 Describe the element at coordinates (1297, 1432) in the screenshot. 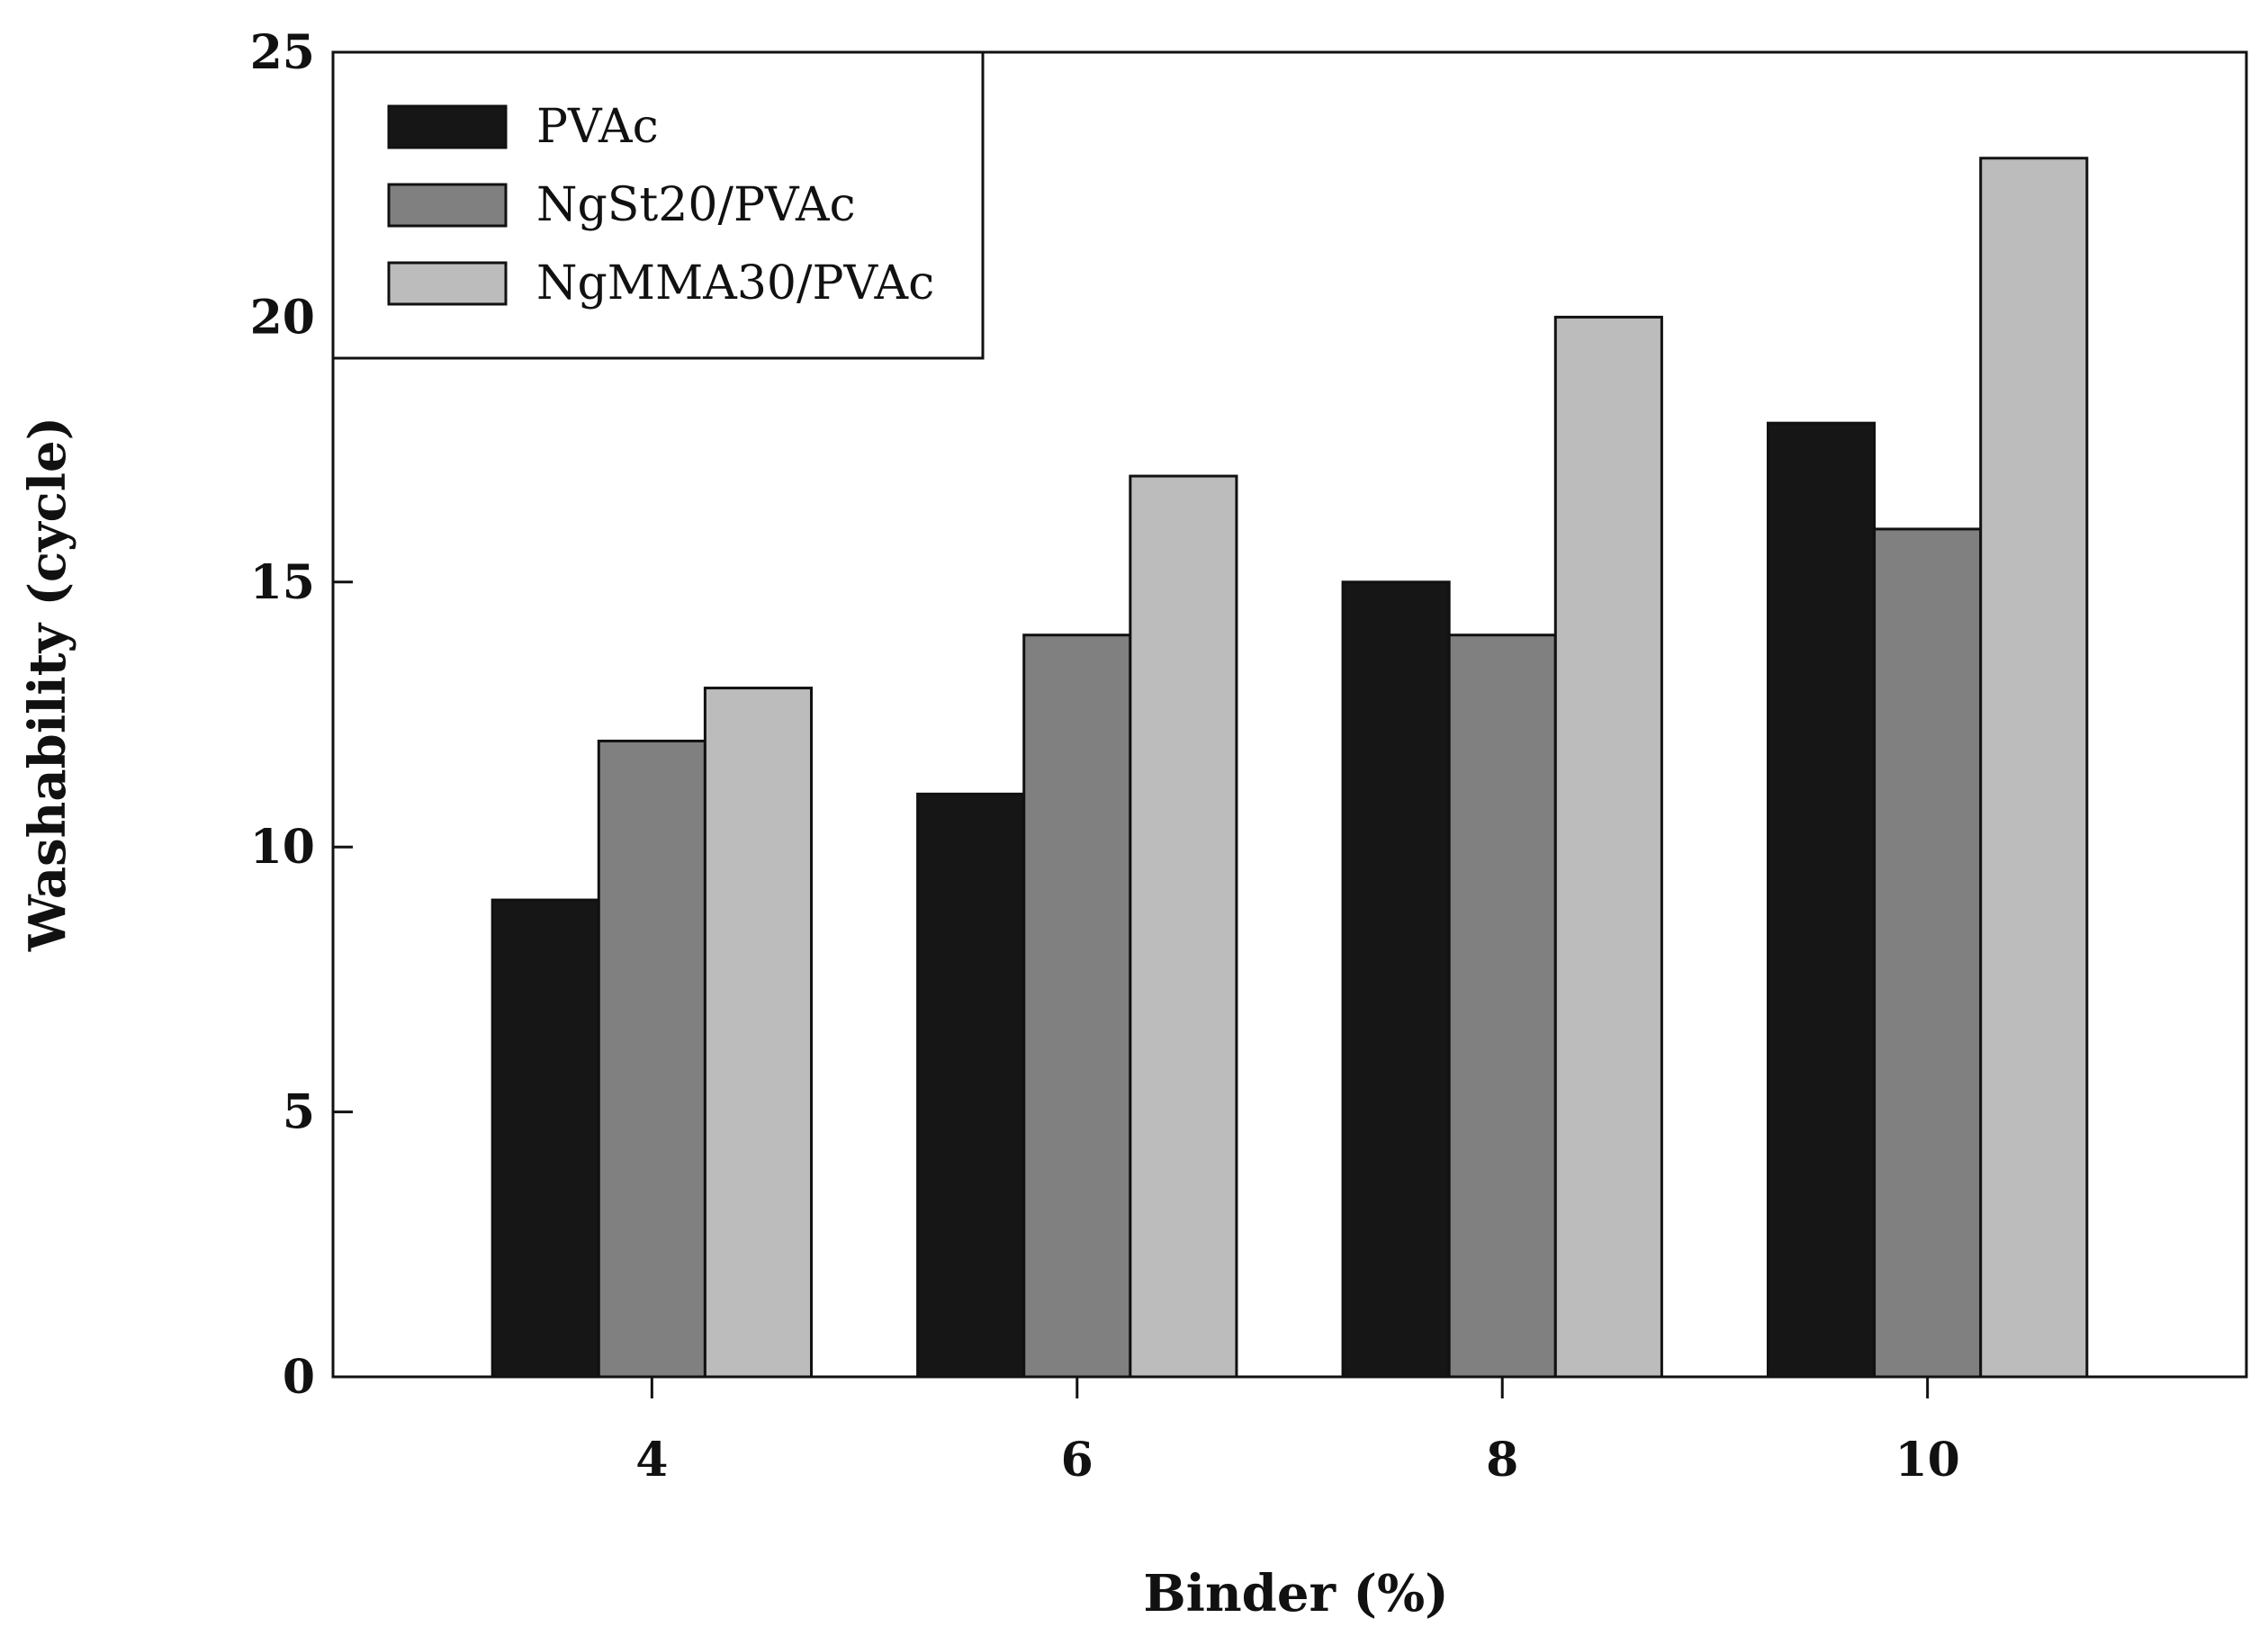

I see `x-axis: 4 6 8 10` at that location.